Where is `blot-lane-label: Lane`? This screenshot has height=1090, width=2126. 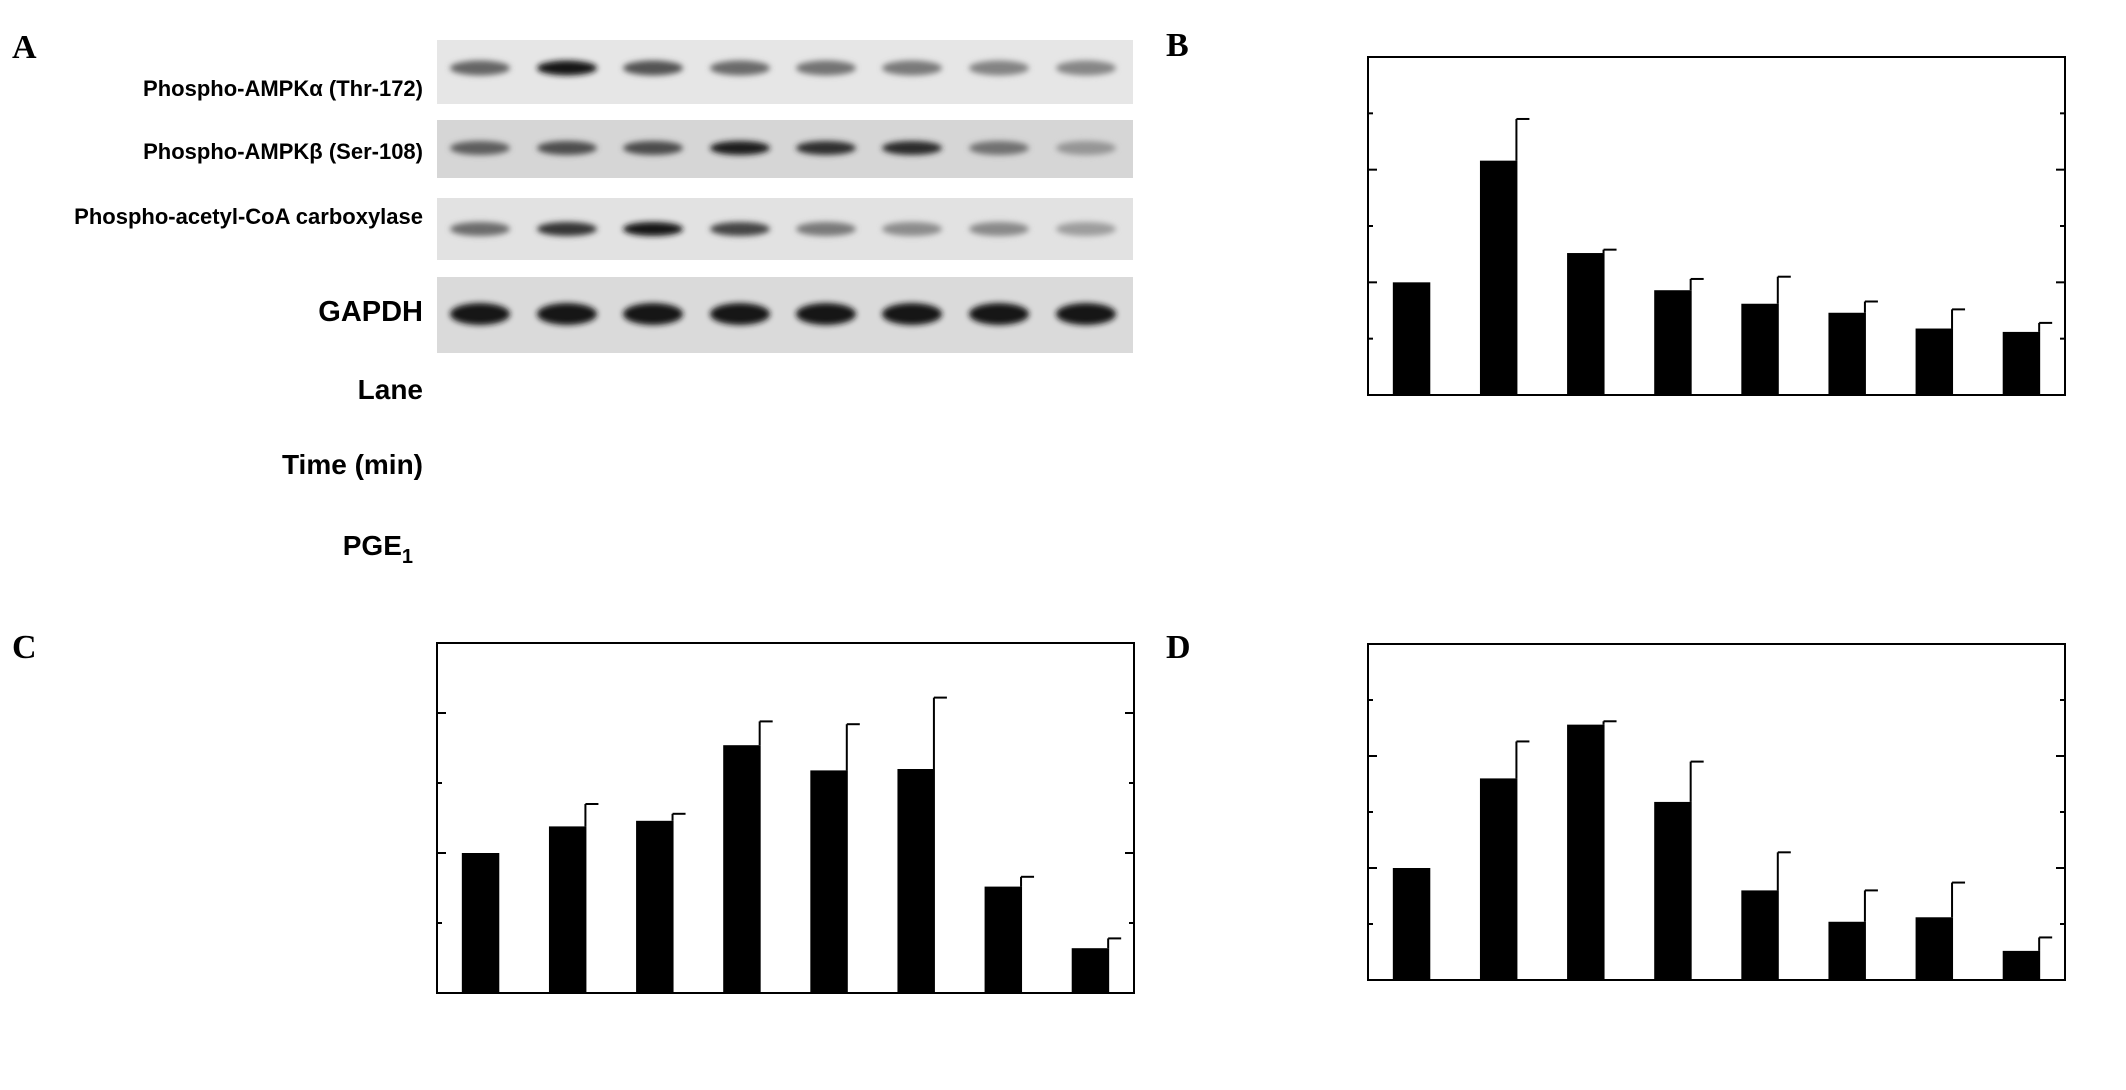 blot-lane-label: Lane is located at coordinates (390, 389).